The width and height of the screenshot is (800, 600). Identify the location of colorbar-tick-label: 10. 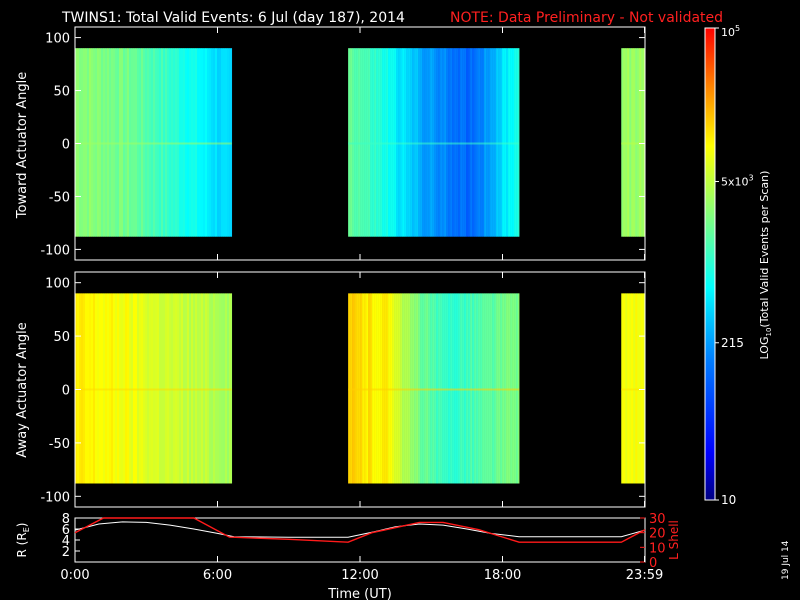
(728, 500).